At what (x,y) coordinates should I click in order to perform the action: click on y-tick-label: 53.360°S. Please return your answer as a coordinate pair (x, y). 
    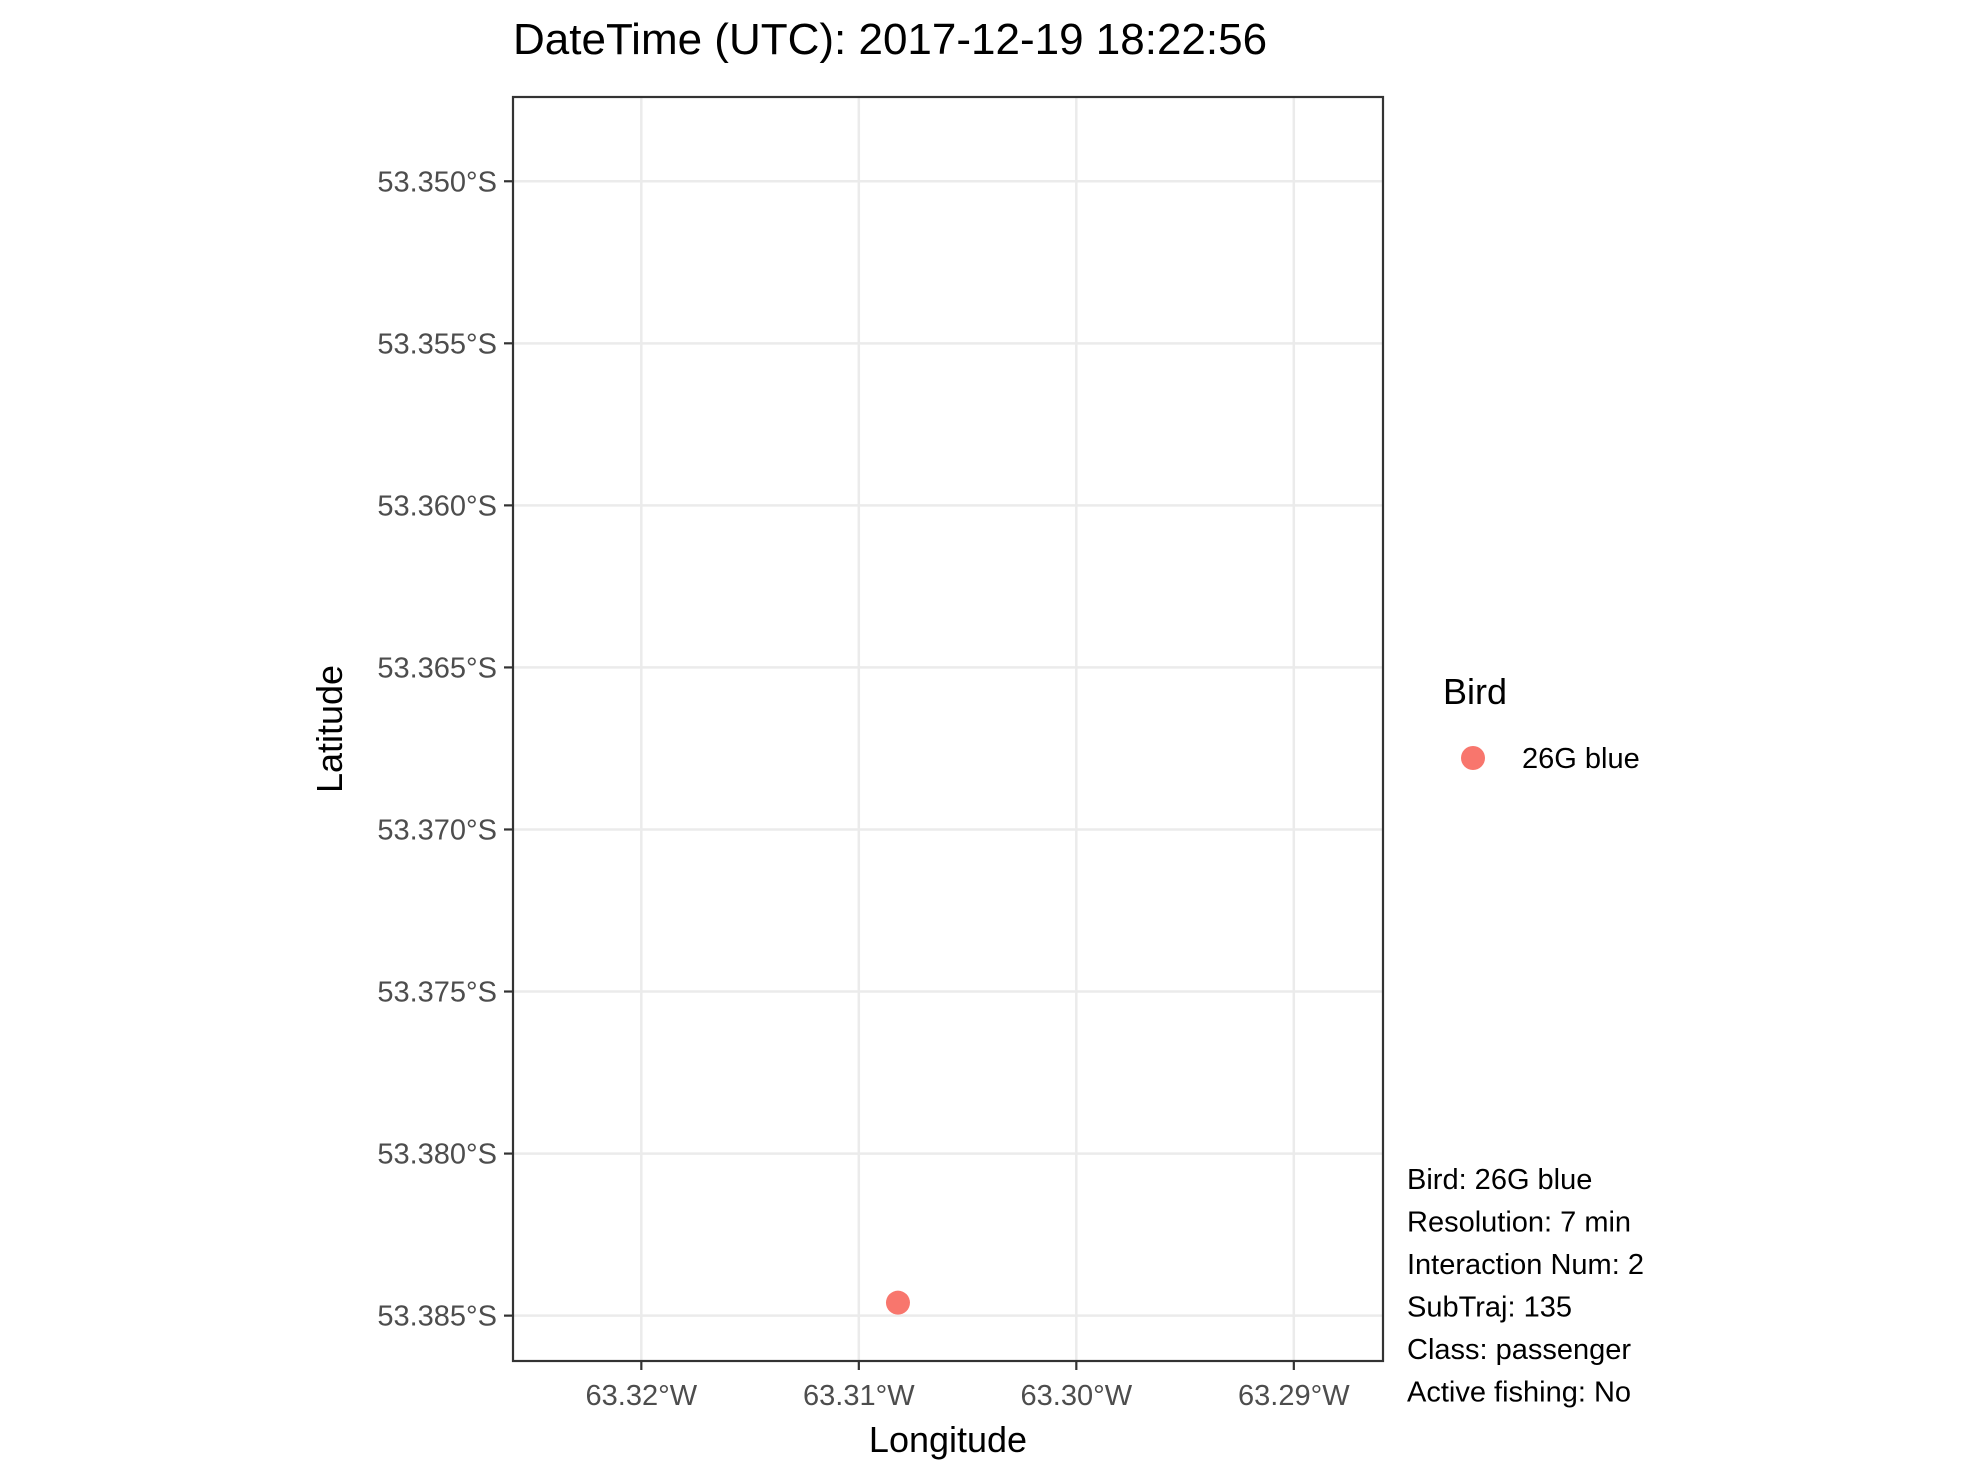
    Looking at the image, I should click on (437, 506).